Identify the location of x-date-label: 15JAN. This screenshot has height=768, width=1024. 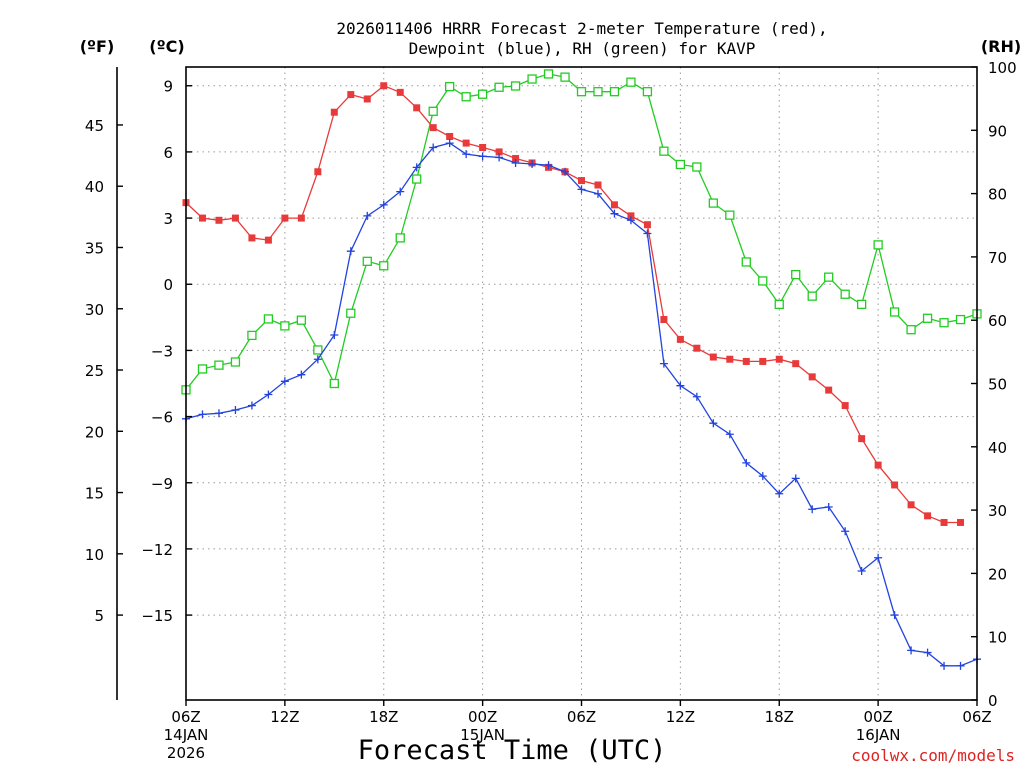
(482, 735).